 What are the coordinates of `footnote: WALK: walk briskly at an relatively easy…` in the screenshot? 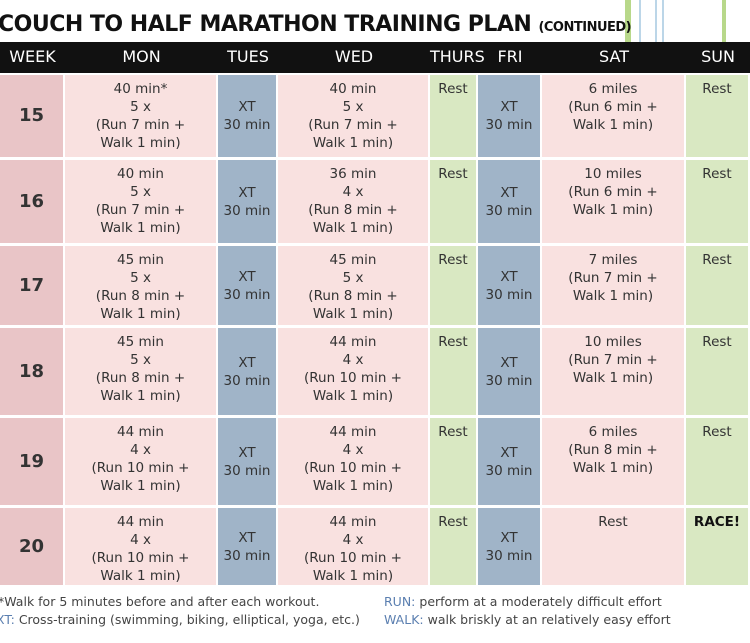 It's located at (527, 619).